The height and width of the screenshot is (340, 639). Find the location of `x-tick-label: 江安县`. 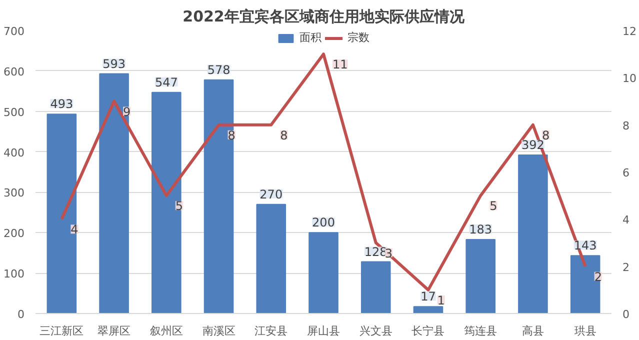

x-tick-label: 江安县 is located at coordinates (271, 331).